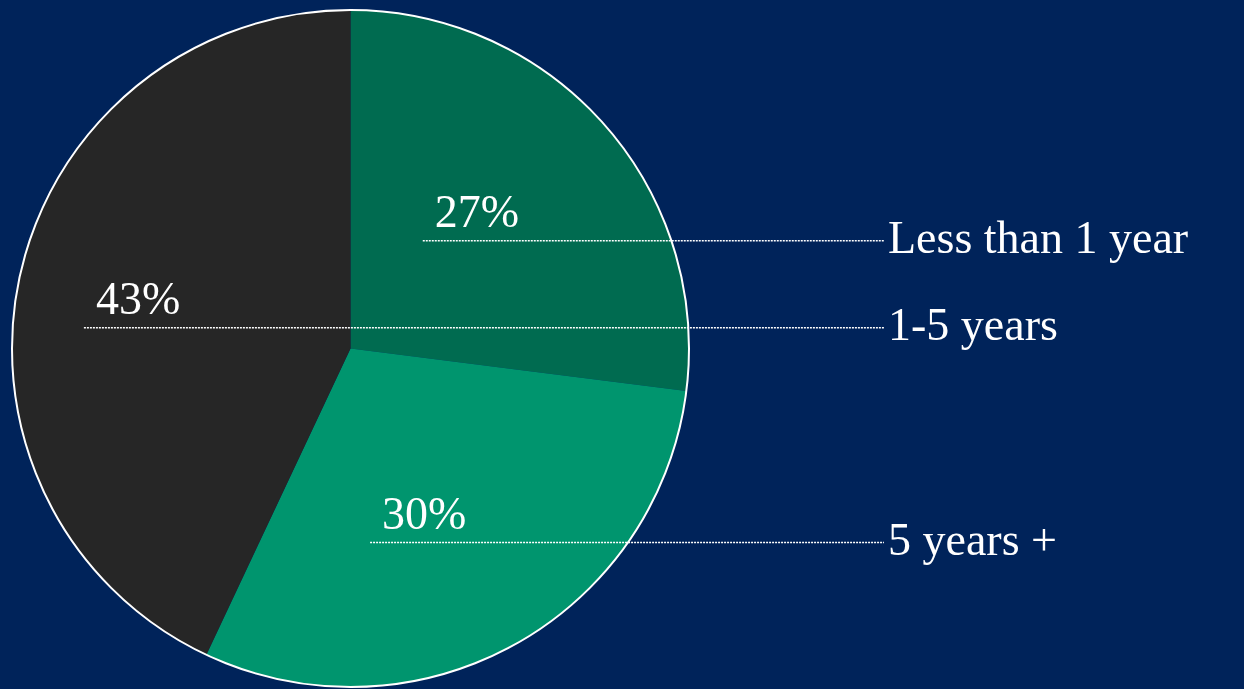 The height and width of the screenshot is (689, 1244). What do you see at coordinates (973, 324) in the screenshot?
I see `slice-label: 1-5 years` at bounding box center [973, 324].